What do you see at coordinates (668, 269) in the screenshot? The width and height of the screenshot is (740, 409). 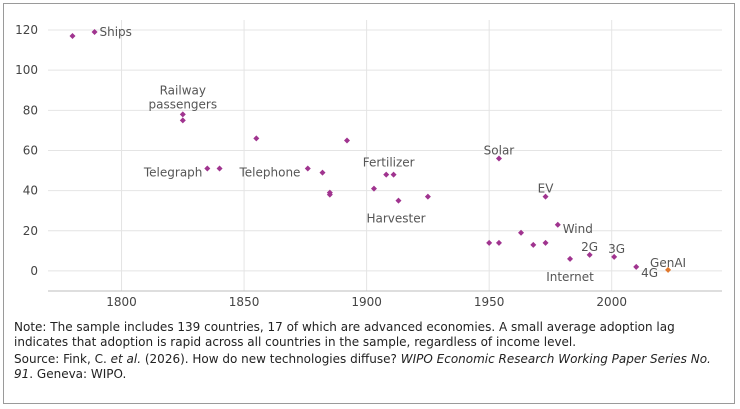 I see `point-genai-marker` at bounding box center [668, 269].